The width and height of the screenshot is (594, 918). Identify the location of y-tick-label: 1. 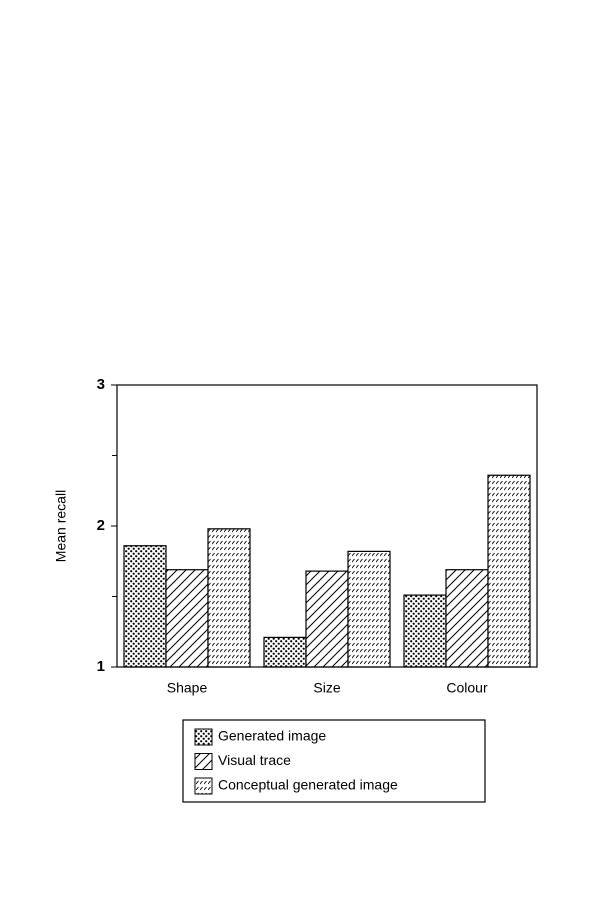
(101, 666).